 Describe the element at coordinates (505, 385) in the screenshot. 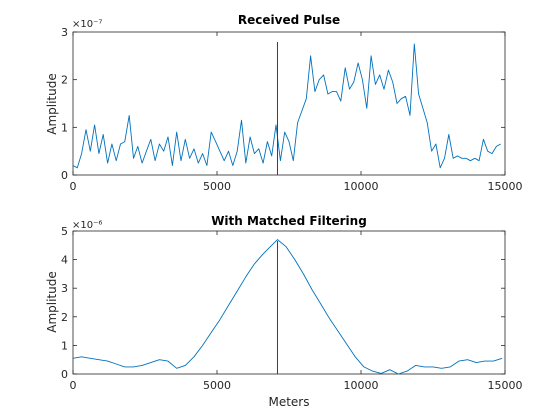

I see `bottom-x-tick-label: 15000` at that location.